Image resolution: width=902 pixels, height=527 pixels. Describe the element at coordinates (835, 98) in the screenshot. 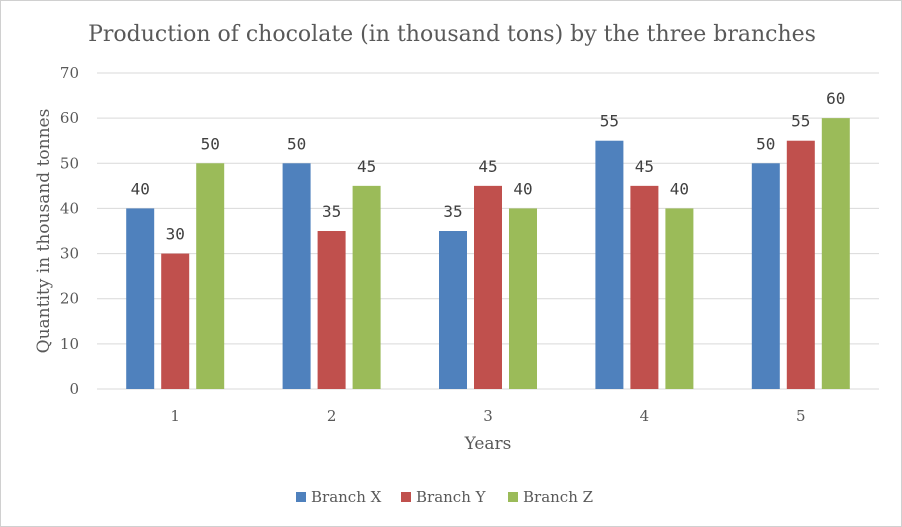

I see `data-label: 60` at that location.